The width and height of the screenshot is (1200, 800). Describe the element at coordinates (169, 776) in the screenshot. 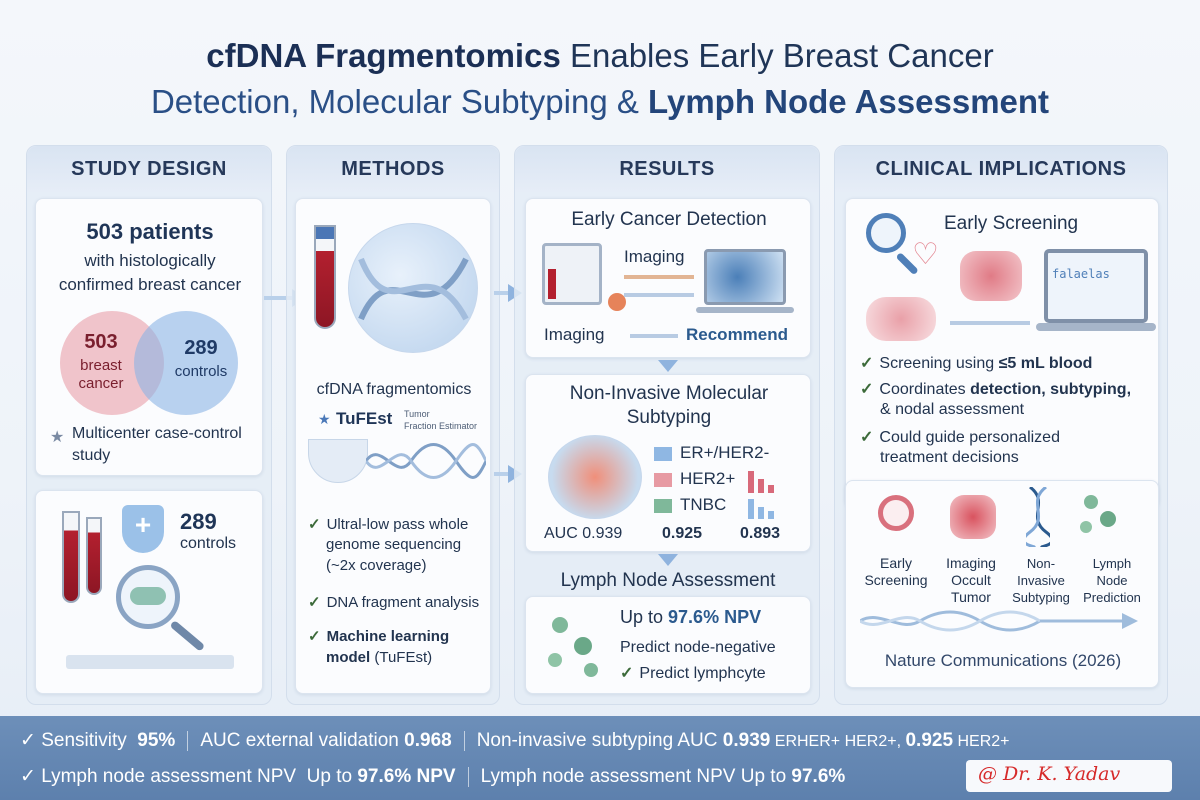

I see `lymph-npv-label: Lymph node assessment NPV` at that location.